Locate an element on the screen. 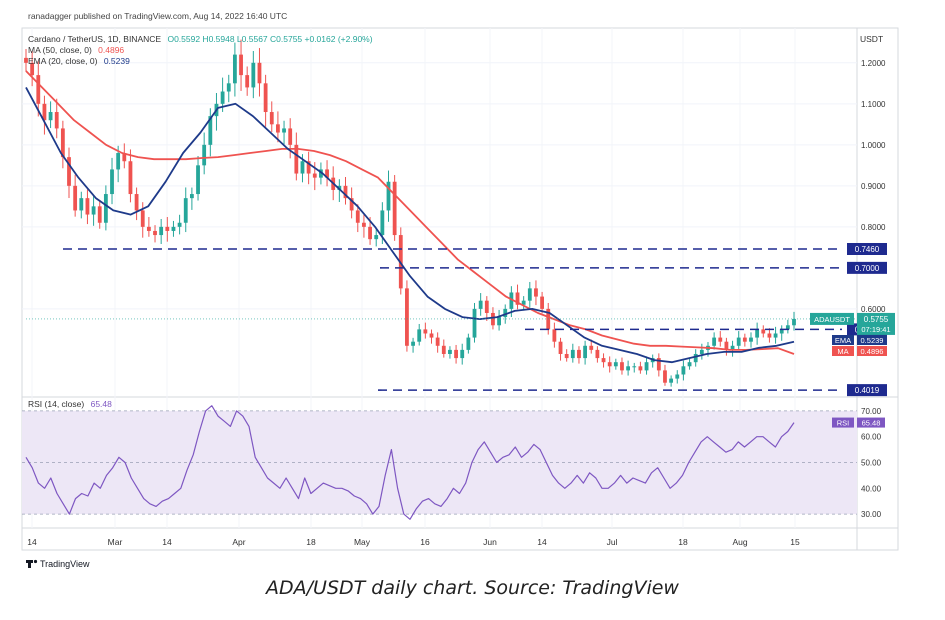 This screenshot has width=945, height=620. rsi-name: RSI is located at coordinates (843, 423).